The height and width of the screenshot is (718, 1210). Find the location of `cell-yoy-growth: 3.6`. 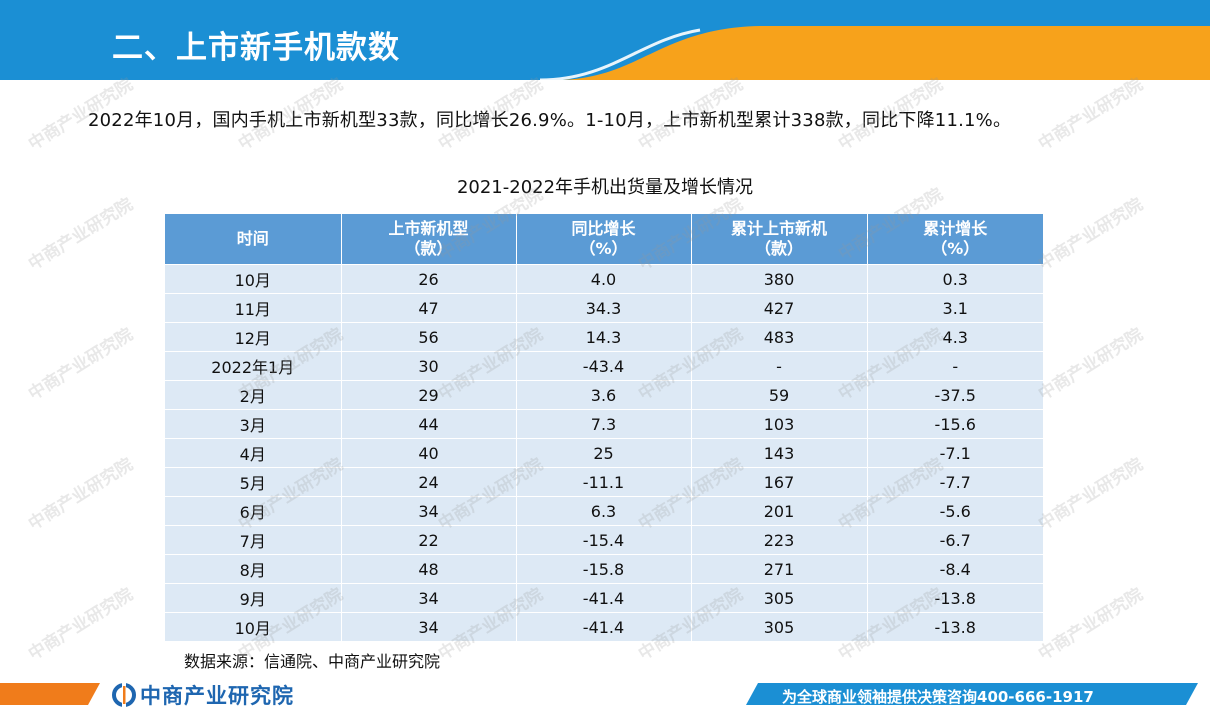

cell-yoy-growth: 3.6 is located at coordinates (604, 395).